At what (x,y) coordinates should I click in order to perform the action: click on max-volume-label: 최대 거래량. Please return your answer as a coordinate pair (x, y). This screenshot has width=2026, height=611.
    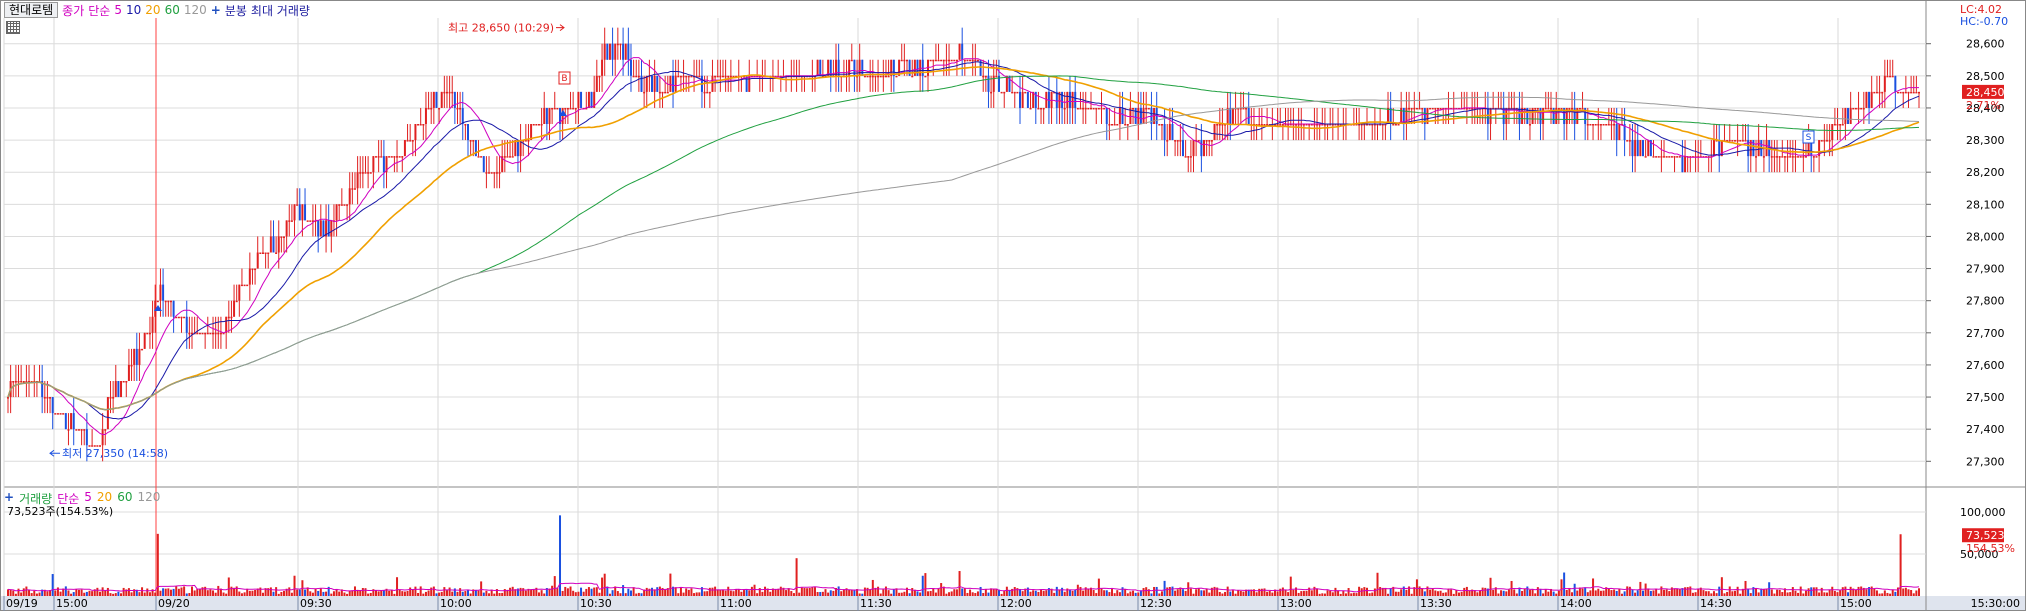
    Looking at the image, I should click on (280, 10).